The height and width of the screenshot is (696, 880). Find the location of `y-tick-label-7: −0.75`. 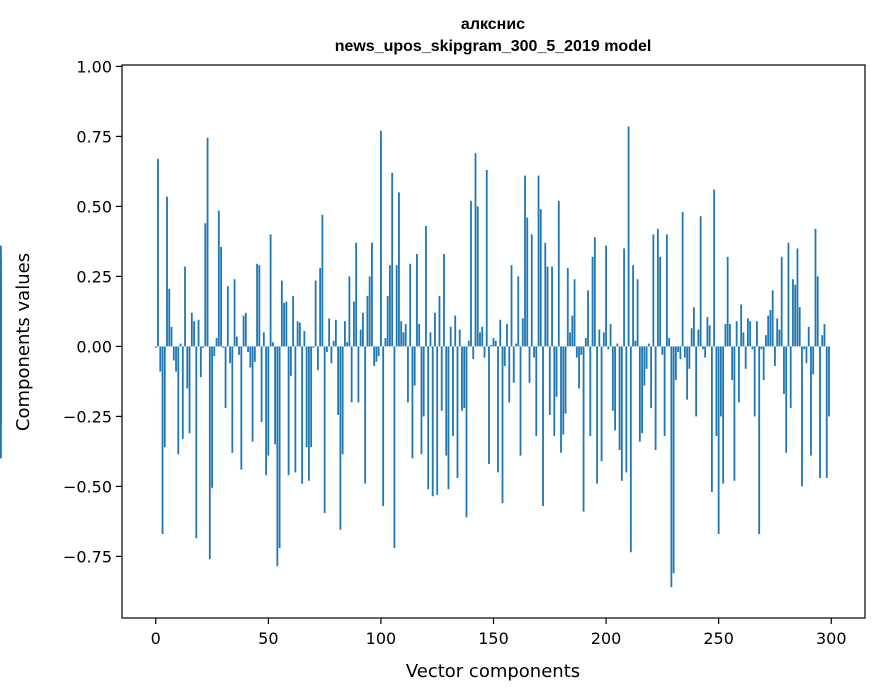

y-tick-label-7: −0.75 is located at coordinates (87, 556).